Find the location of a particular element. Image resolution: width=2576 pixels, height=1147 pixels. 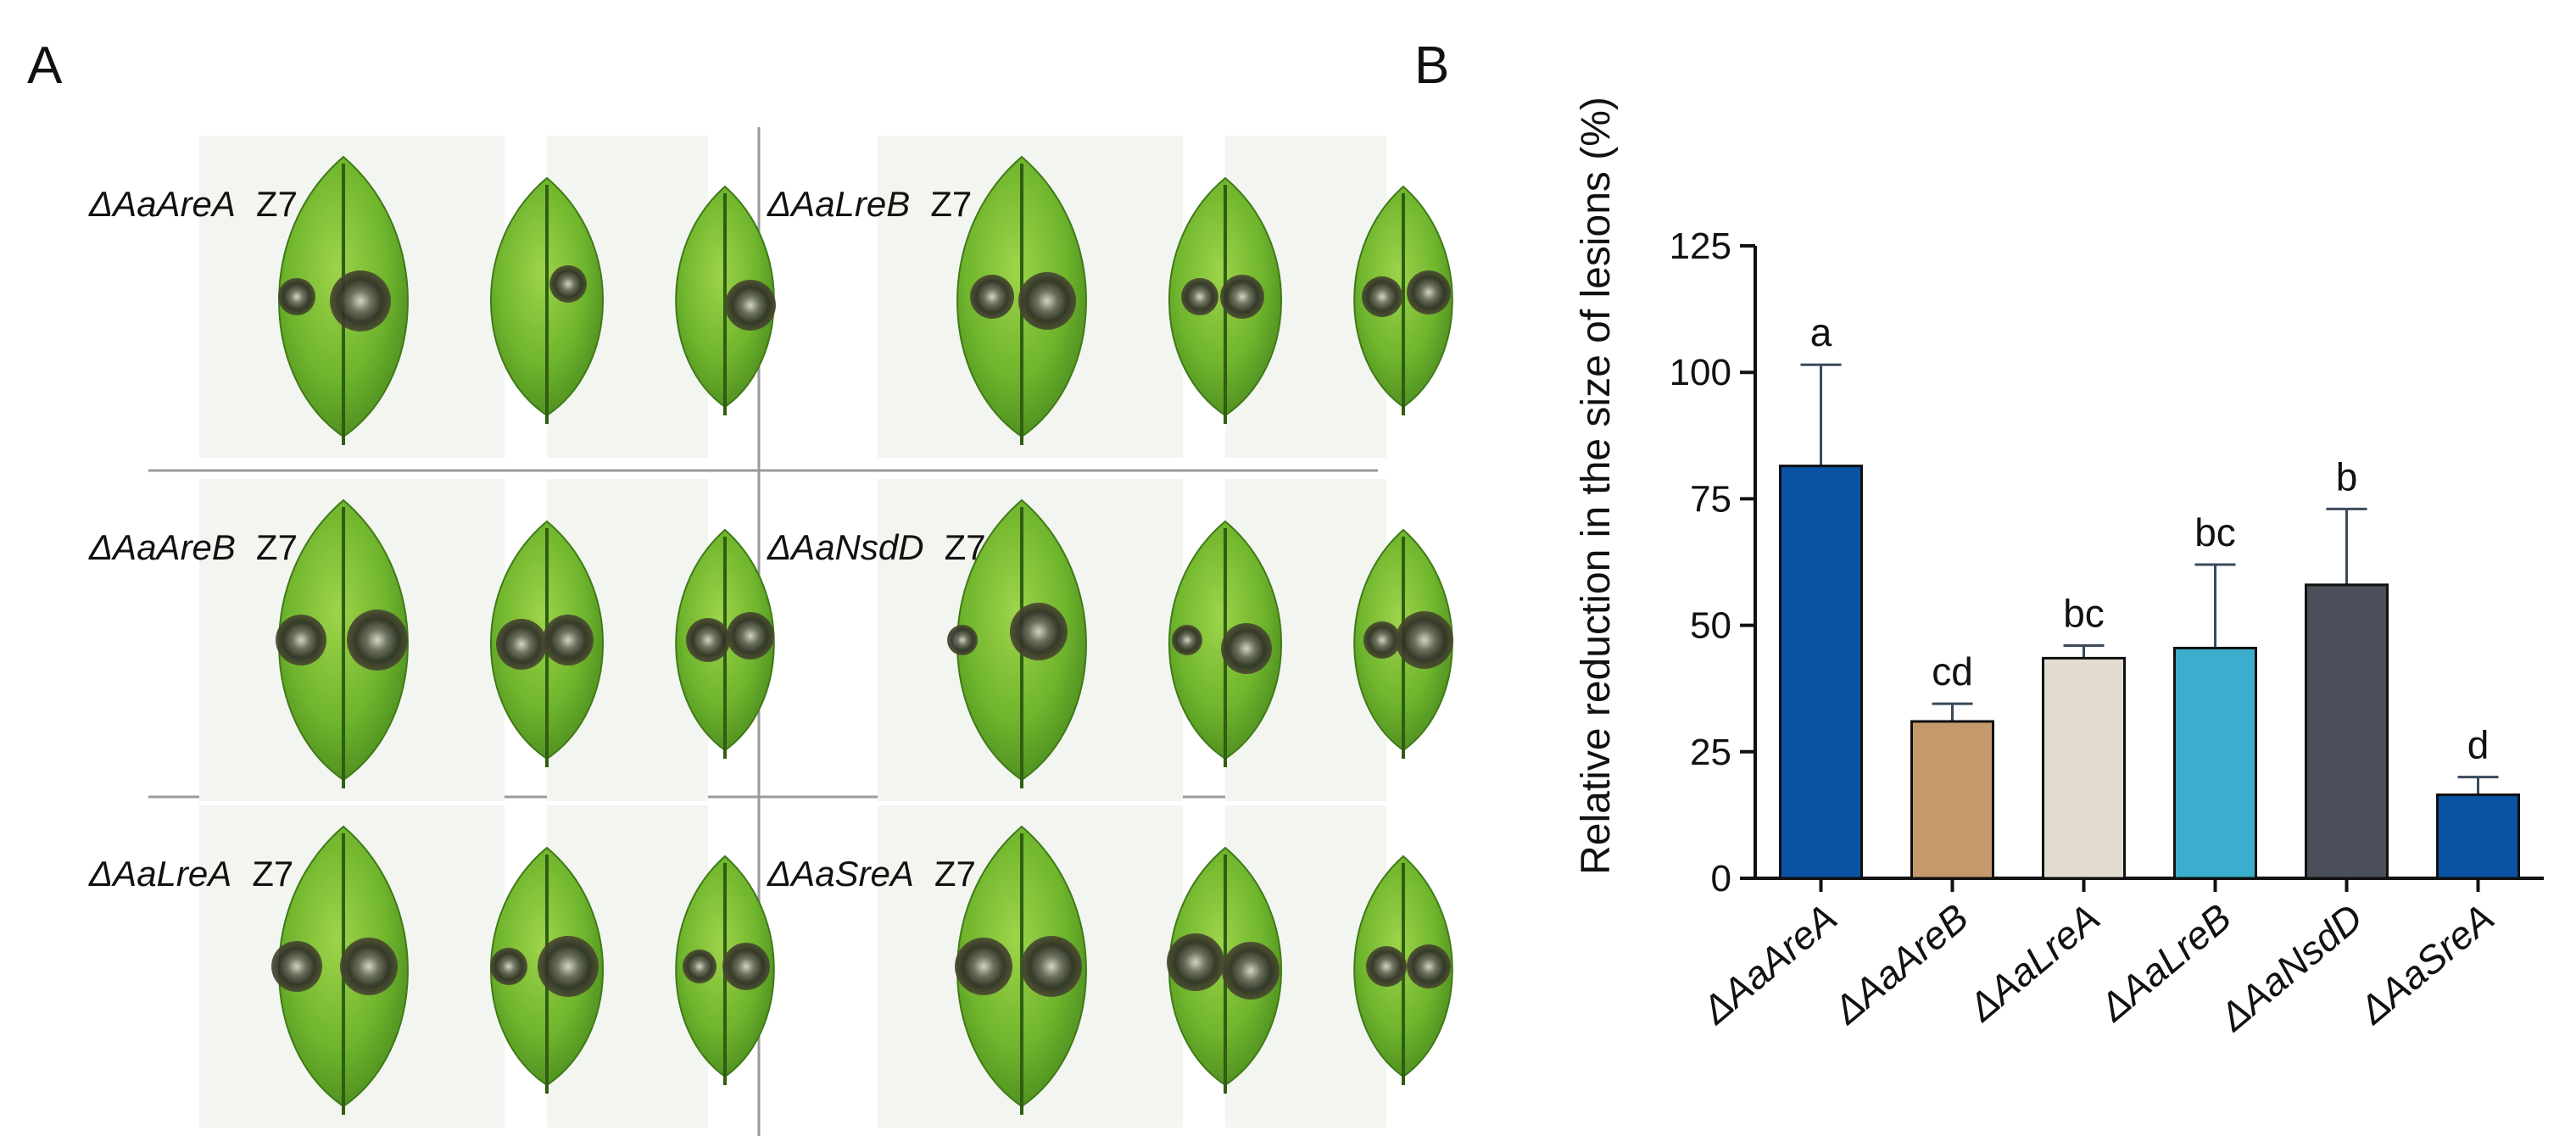

mutant-name: ΔAaNsdD is located at coordinates (845, 547).